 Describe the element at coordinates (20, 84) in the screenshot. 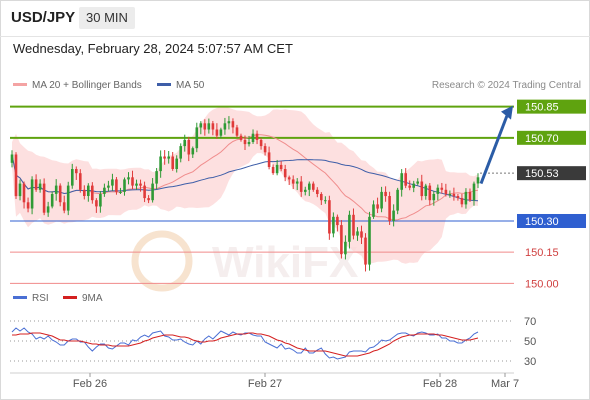

I see `bollinger-swatch-icon` at that location.